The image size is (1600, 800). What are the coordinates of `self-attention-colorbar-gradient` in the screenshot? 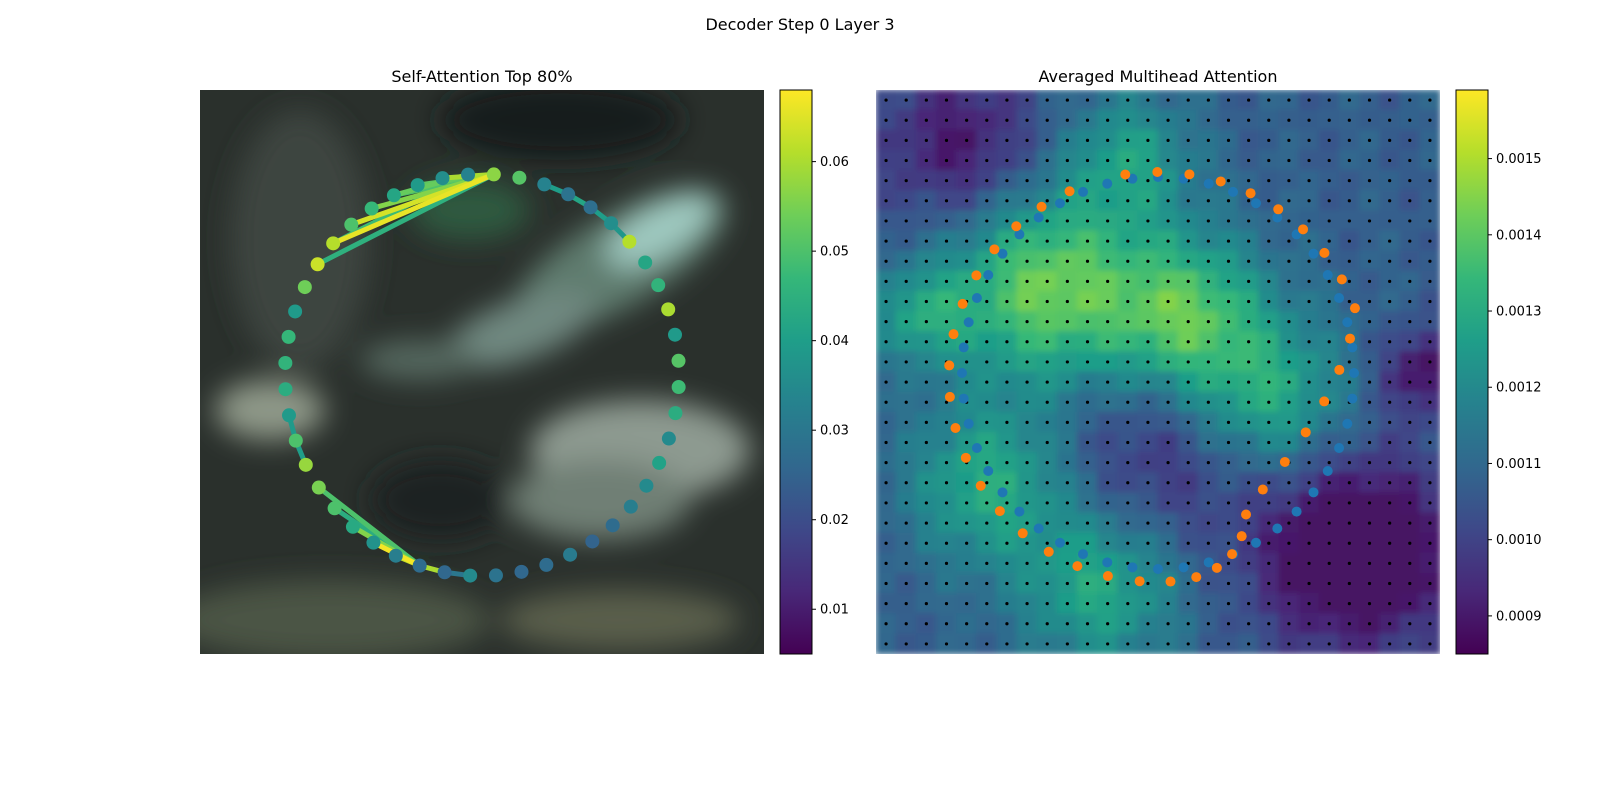 It's located at (796, 372).